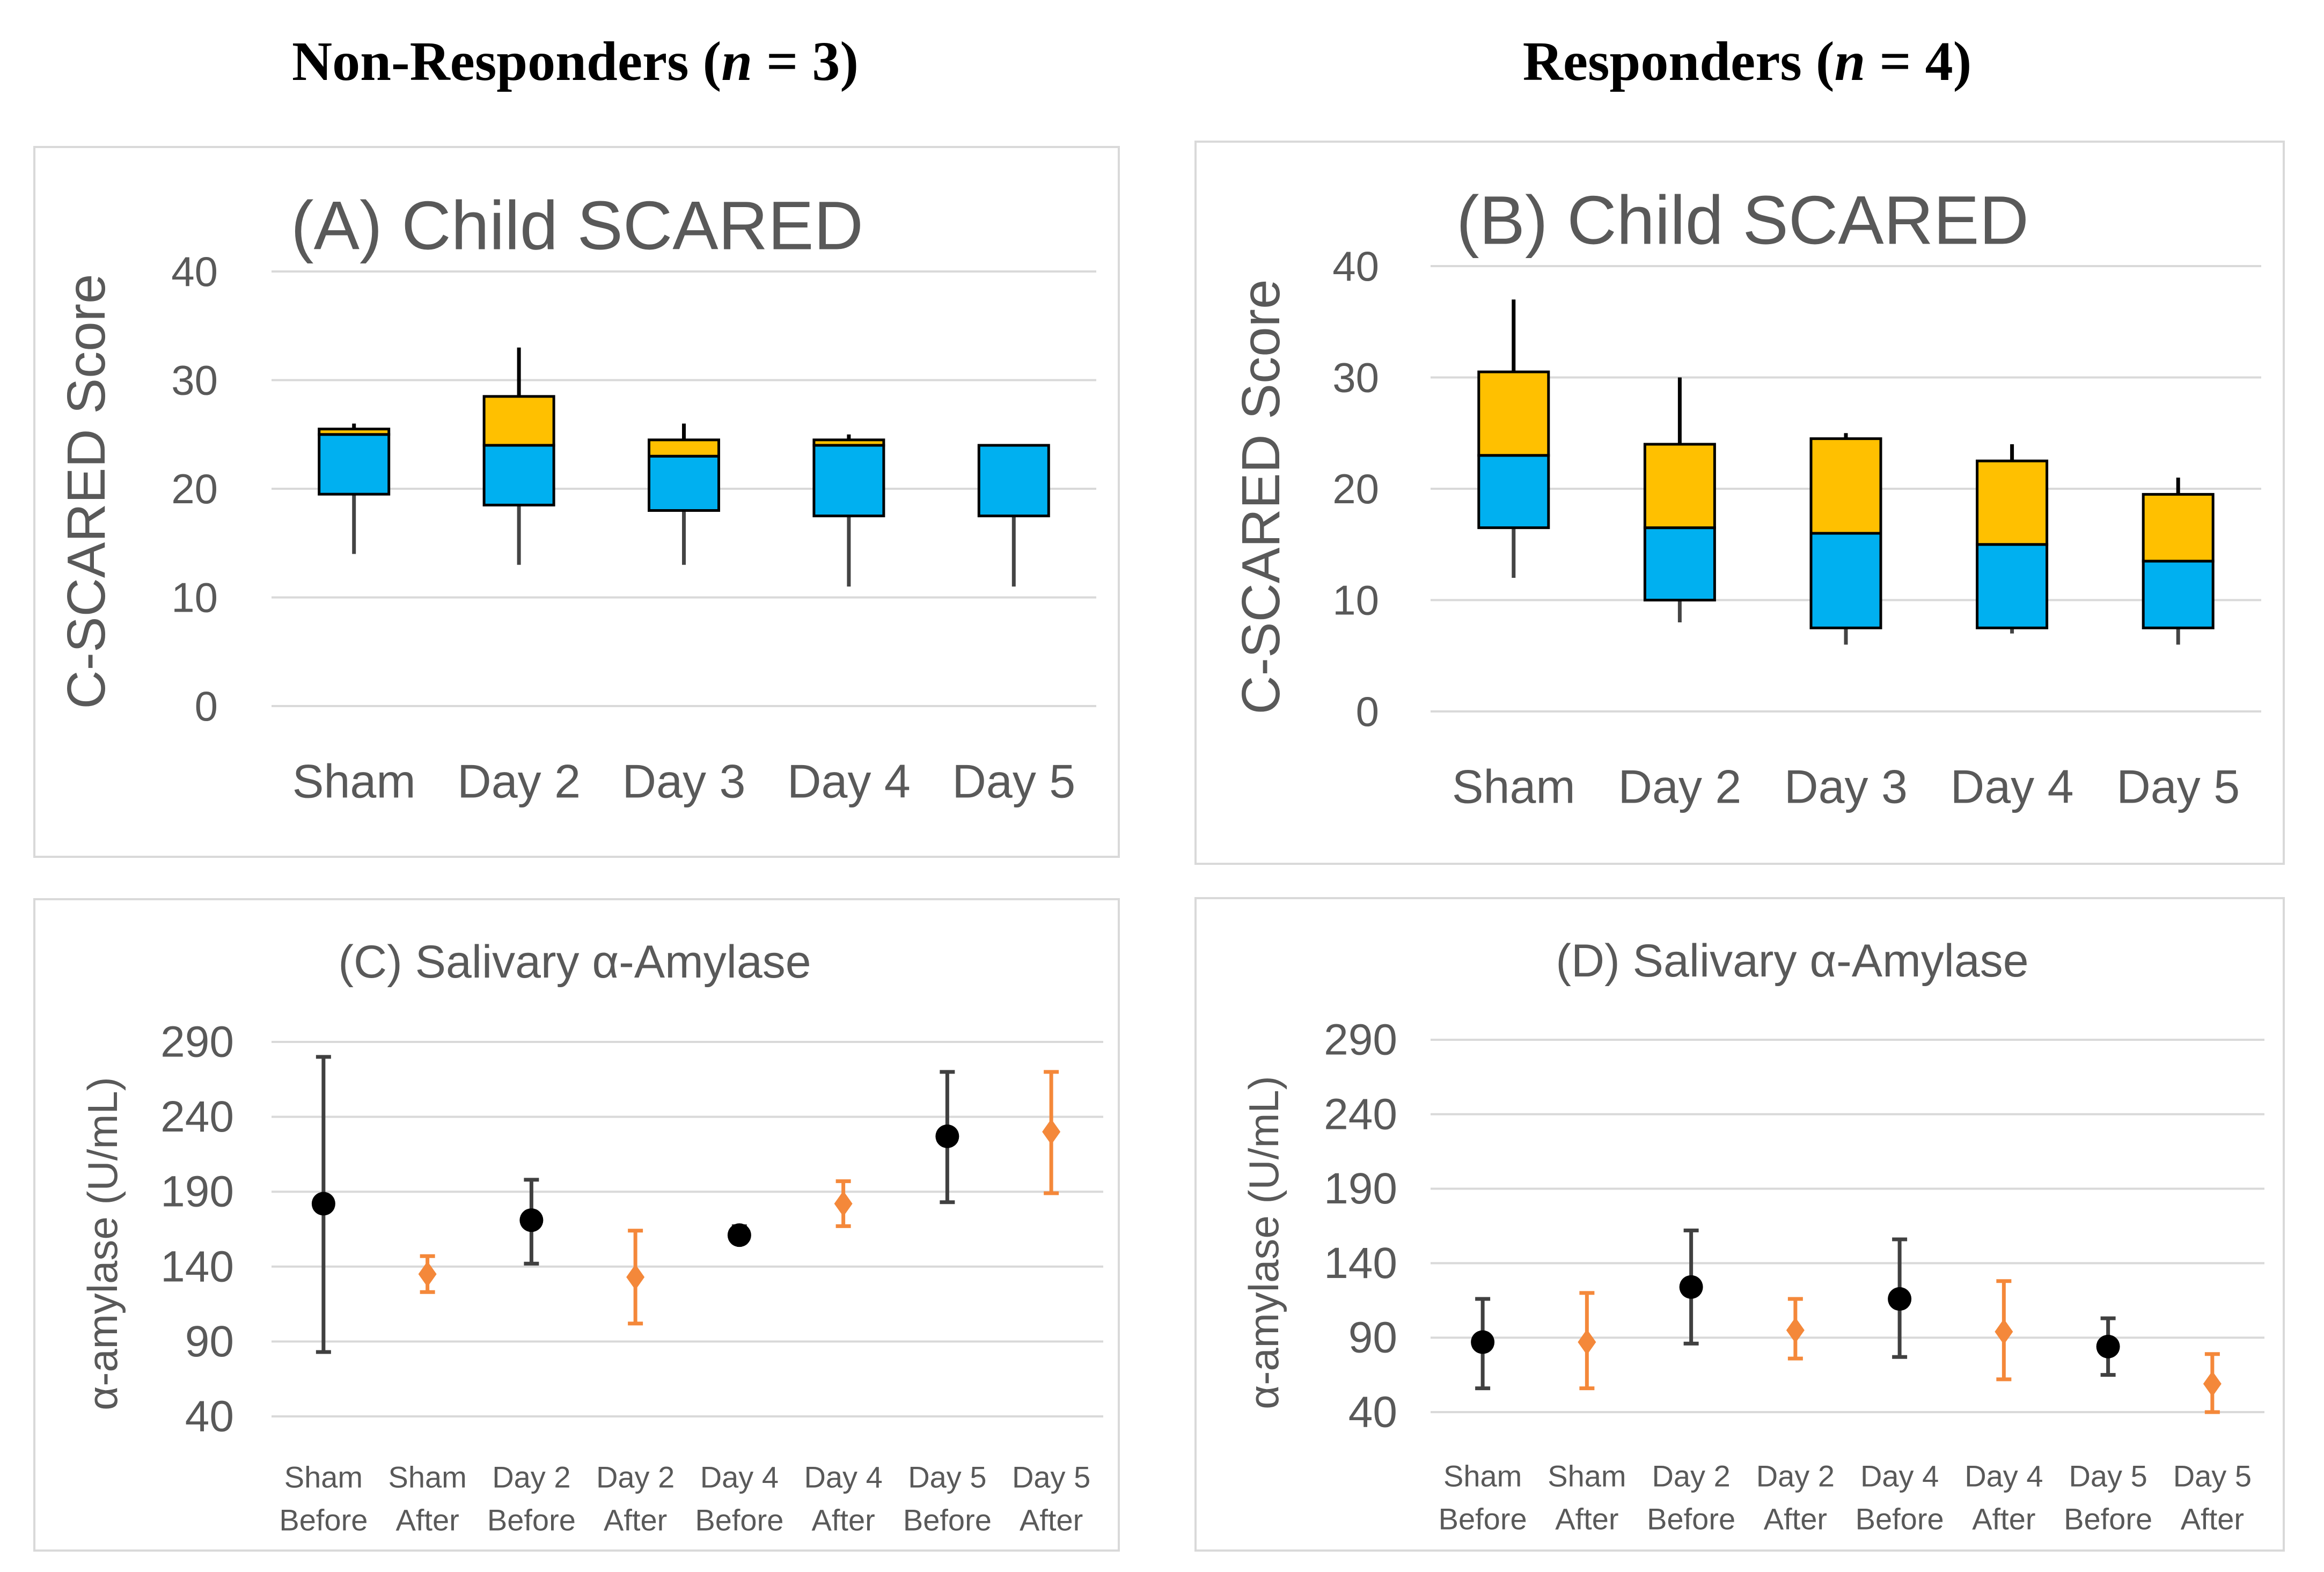 Image resolution: width=2324 pixels, height=1572 pixels. I want to click on heading-non-responders-text: Non-Responders (, so click(506, 61).